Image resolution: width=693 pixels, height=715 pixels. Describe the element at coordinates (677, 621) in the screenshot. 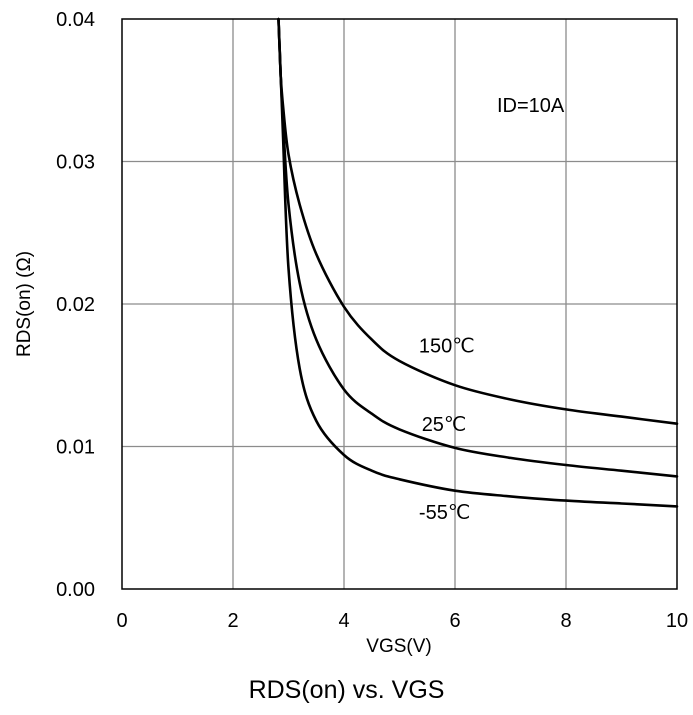

I see `x-tick-label: 10` at that location.